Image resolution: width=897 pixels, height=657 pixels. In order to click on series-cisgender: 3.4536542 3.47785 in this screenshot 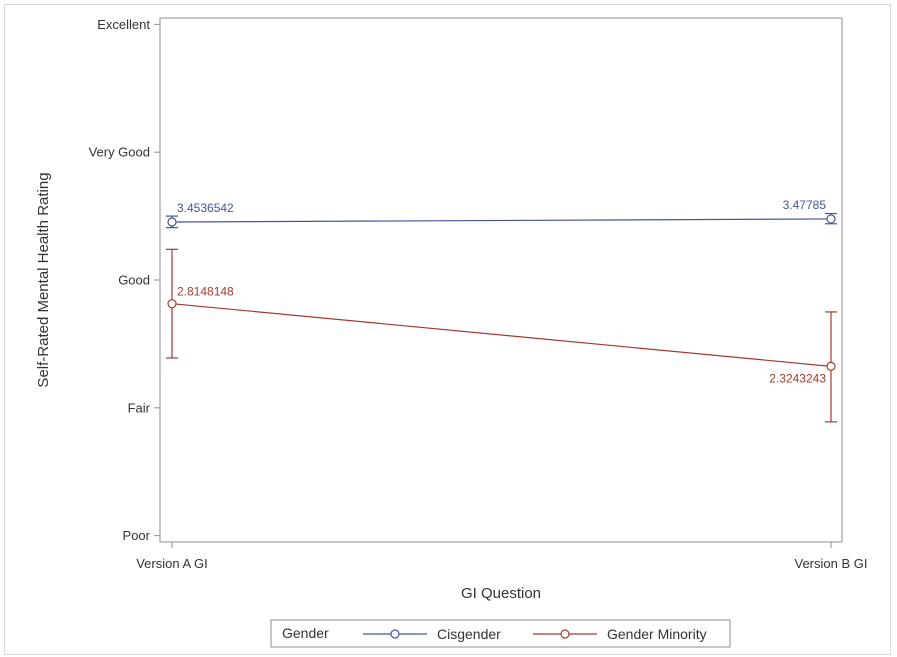, I will do `click(501, 213)`.